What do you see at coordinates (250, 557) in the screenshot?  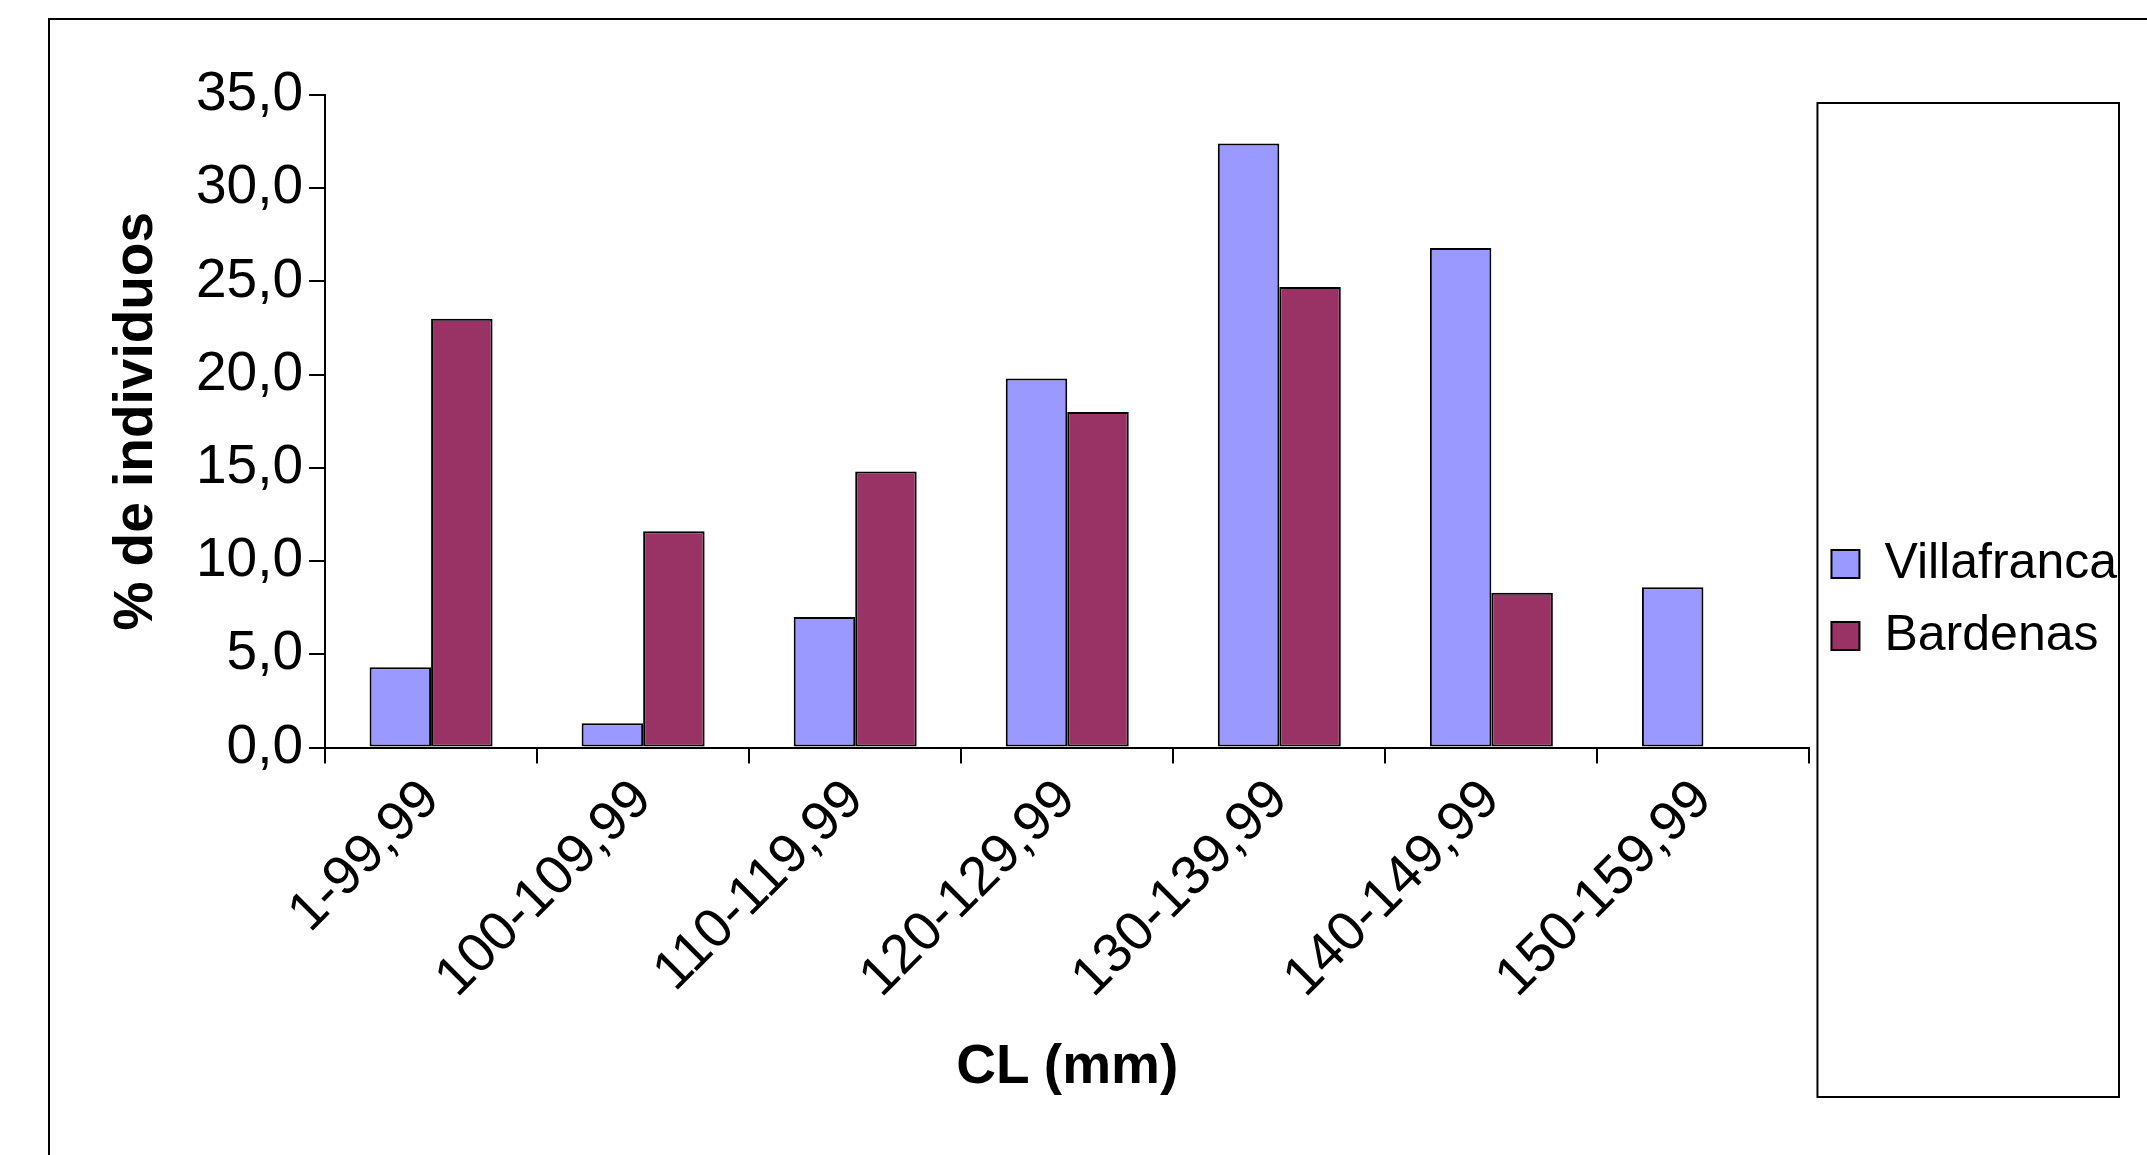 I see `y-tick-label: 10,0` at bounding box center [250, 557].